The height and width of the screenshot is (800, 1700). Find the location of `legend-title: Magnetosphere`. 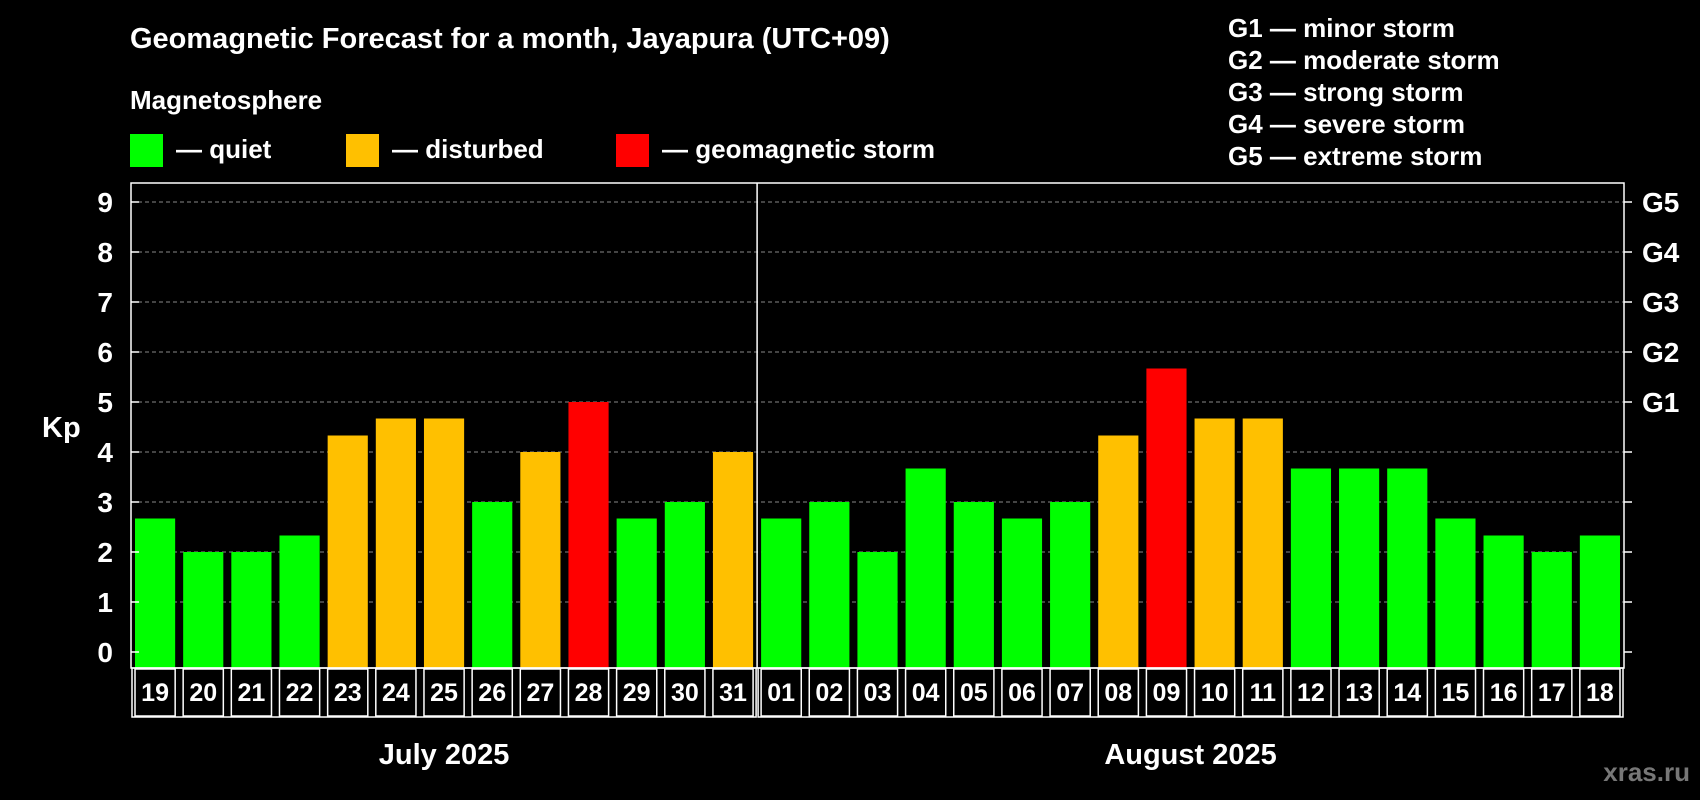

legend-title: Magnetosphere is located at coordinates (226, 100).